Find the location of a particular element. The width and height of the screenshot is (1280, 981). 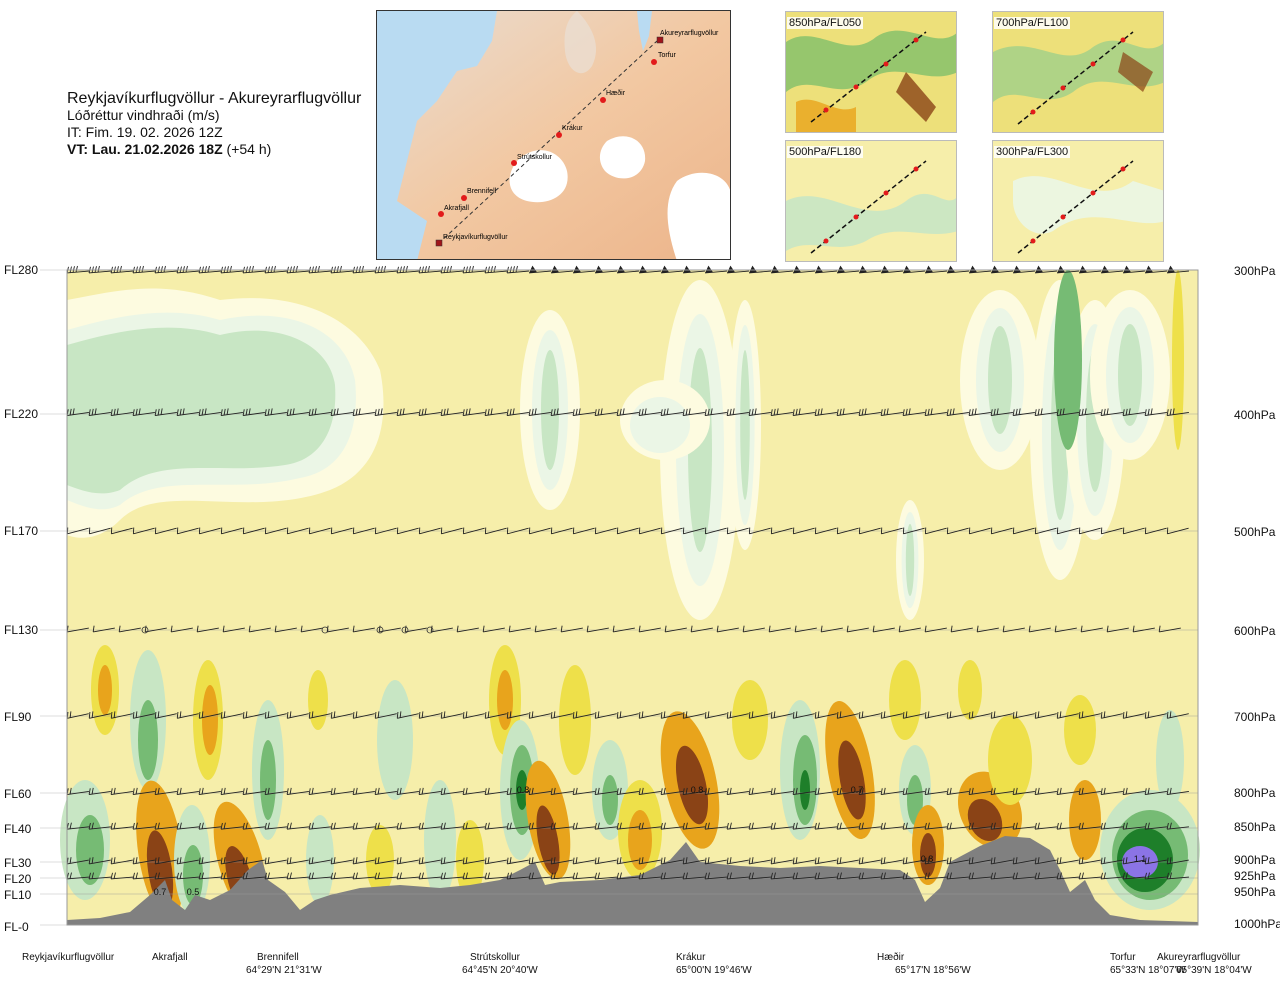

level-map-500: 500hPa/FL180 is located at coordinates (871, 201).